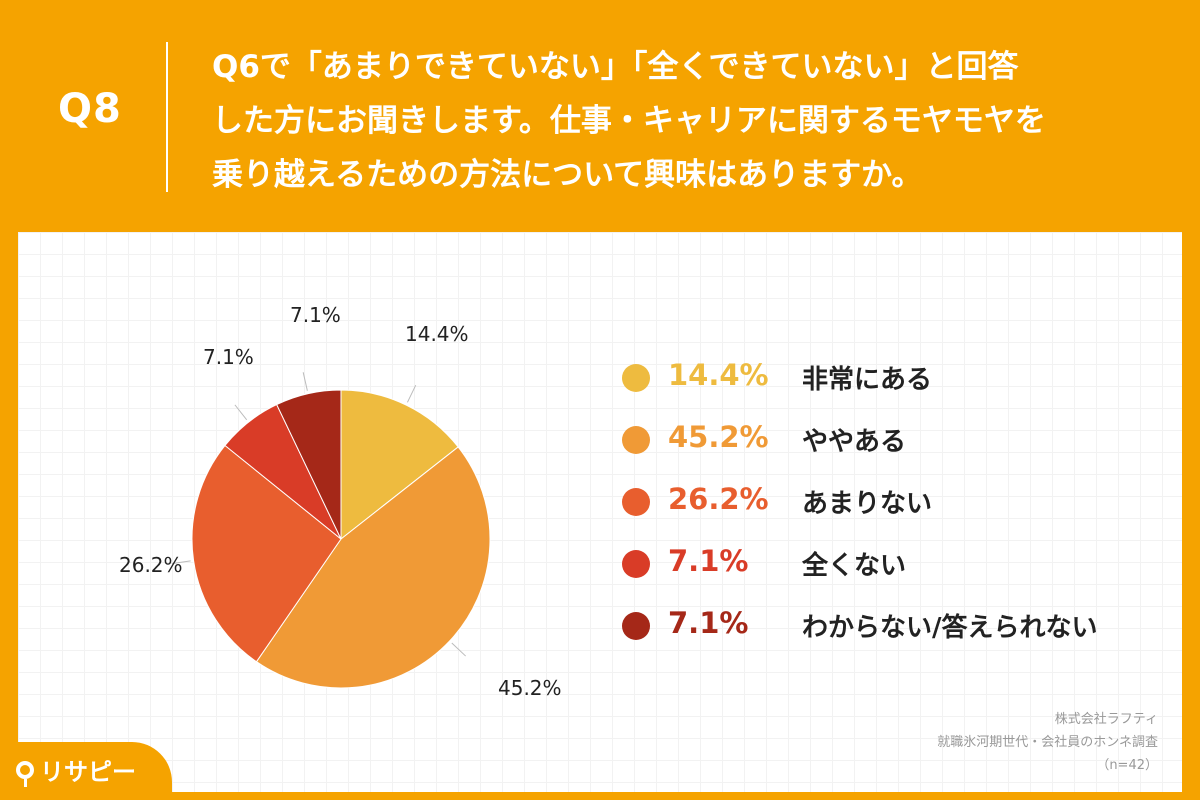 This screenshot has width=1200, height=800. Describe the element at coordinates (854, 442) in the screenshot. I see `legend-label: ややある` at that location.